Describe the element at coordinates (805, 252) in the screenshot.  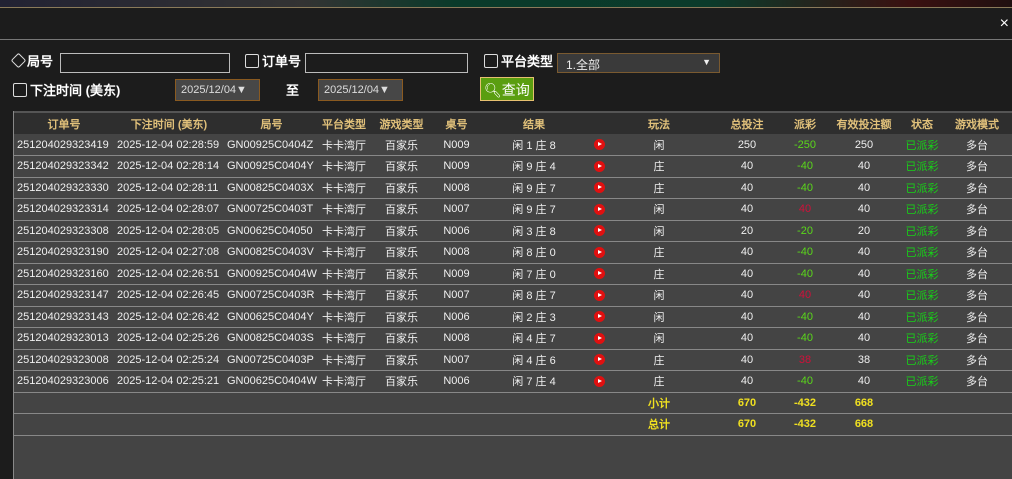
I see `payout: -40` at that location.